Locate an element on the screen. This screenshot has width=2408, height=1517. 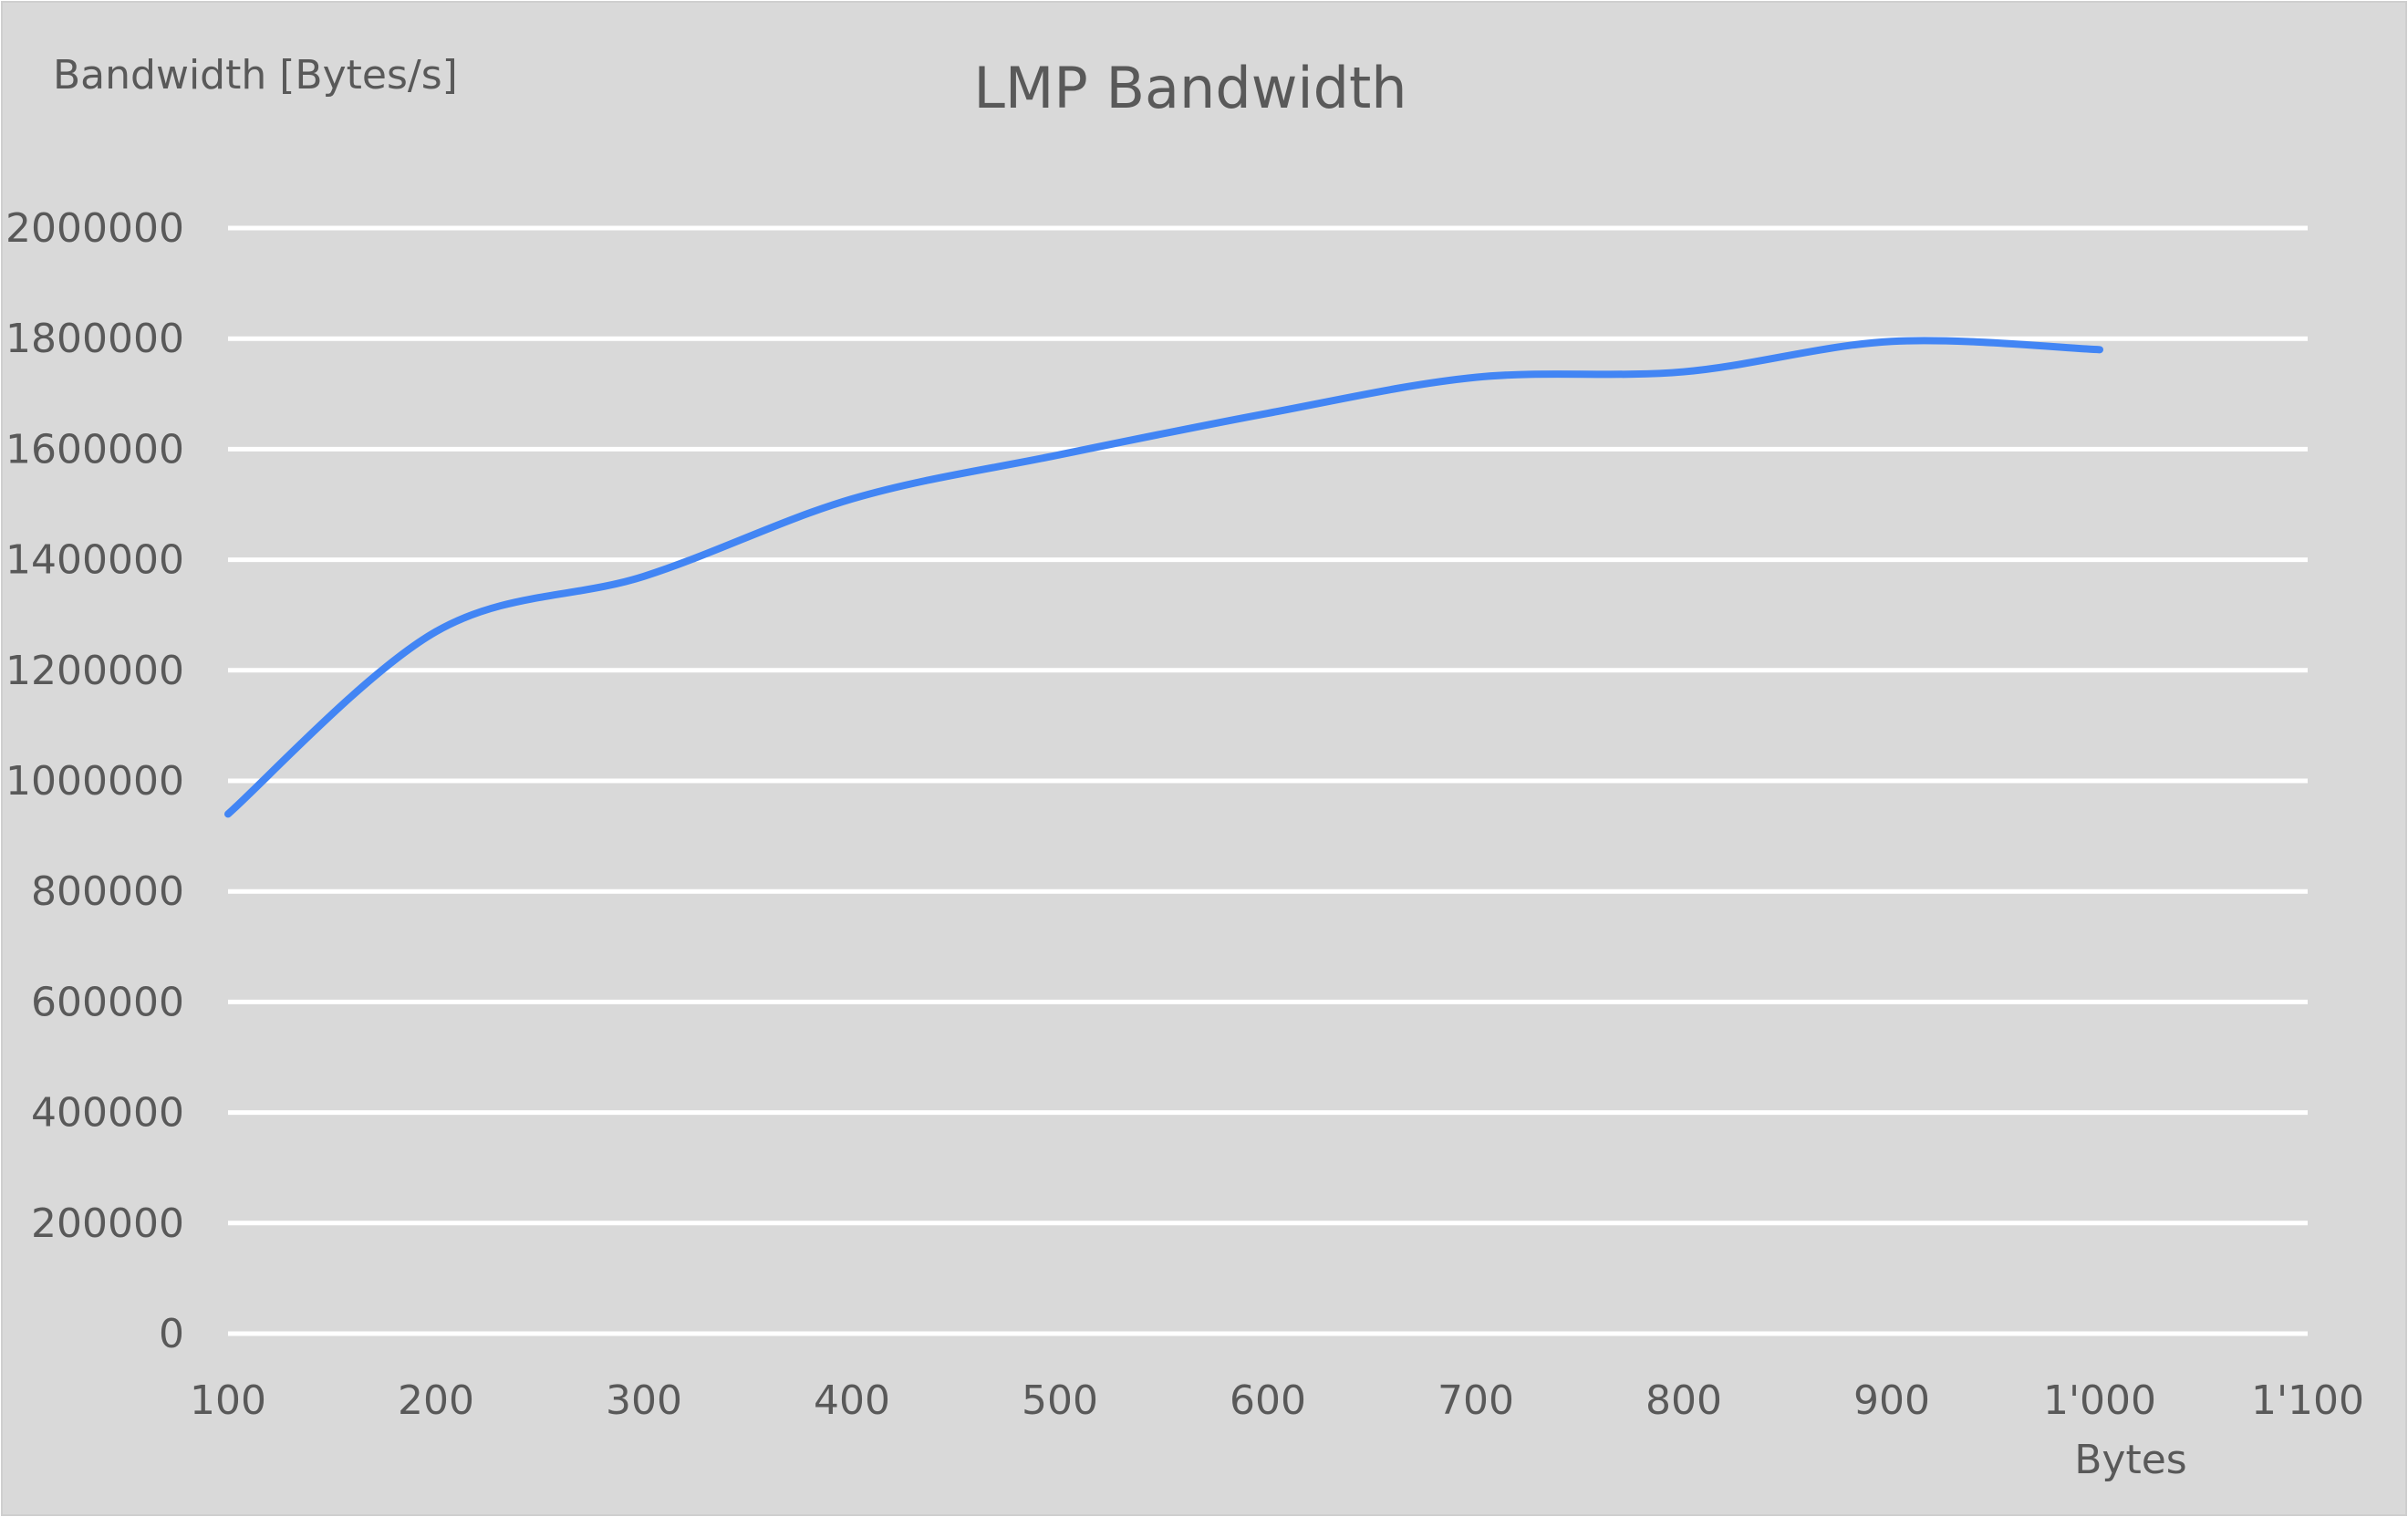
x-tick-label: 400 is located at coordinates (852, 1400).